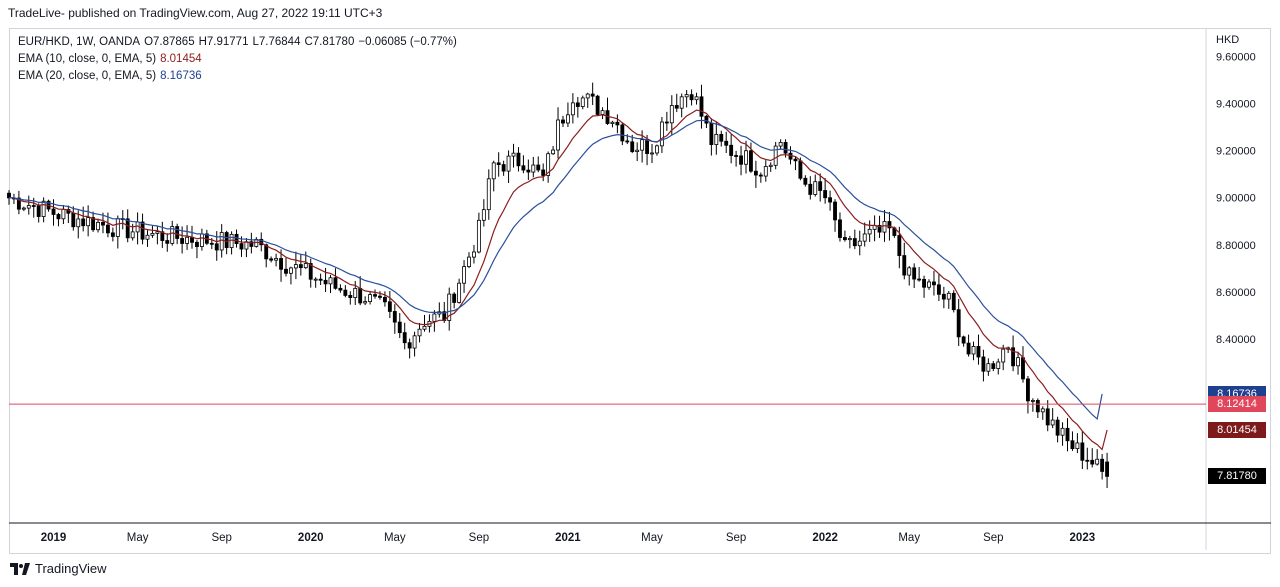  I want to click on price-tick-label: 9.60000, so click(1236, 57).